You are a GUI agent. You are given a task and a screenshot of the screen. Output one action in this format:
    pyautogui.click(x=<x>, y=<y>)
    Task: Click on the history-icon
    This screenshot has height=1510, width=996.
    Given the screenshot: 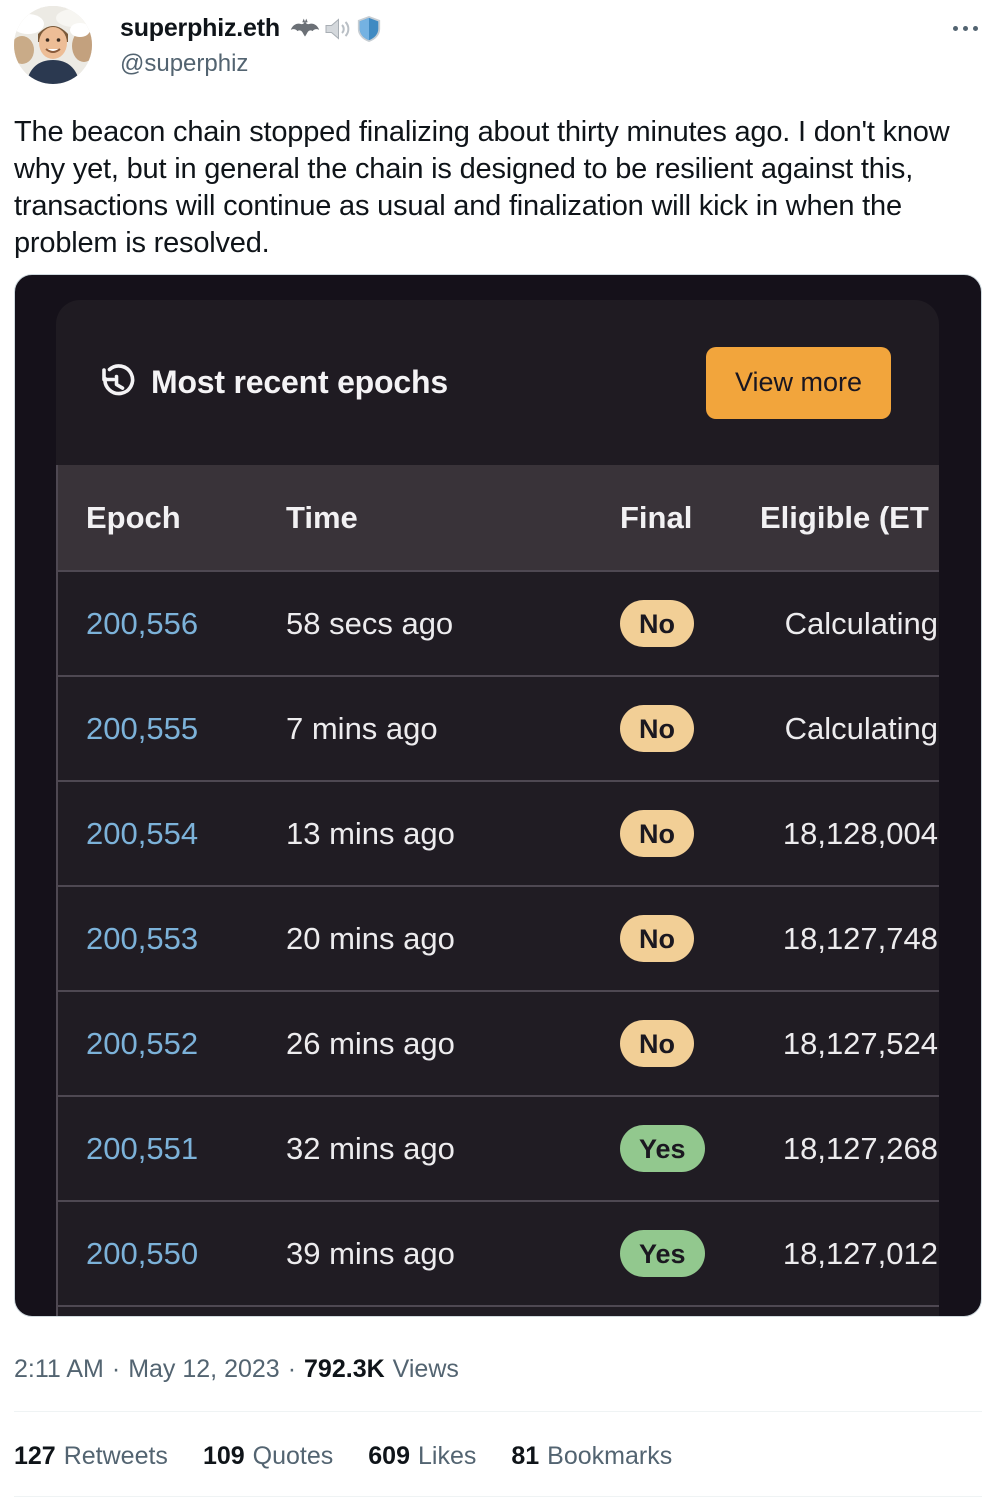 What is the action you would take?
    pyautogui.click(x=116, y=383)
    